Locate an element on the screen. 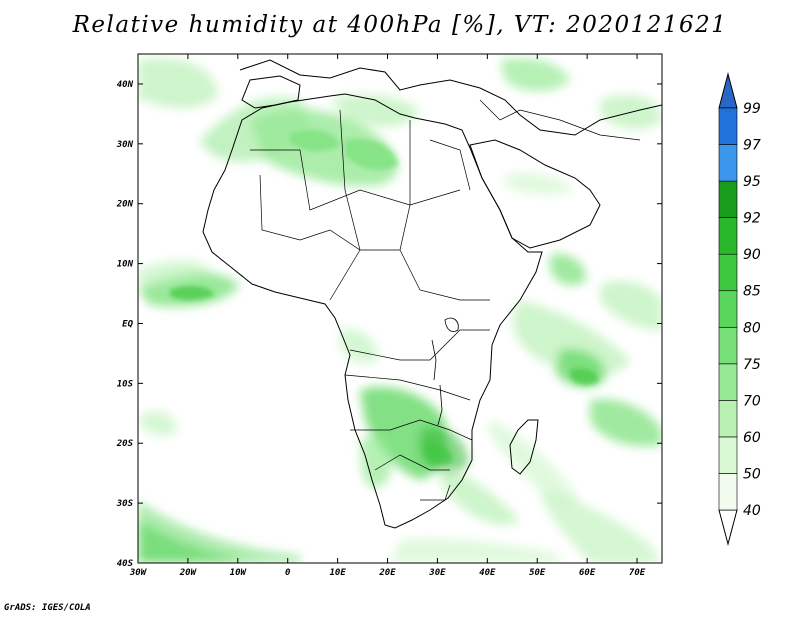 The image size is (800, 618). lat-tick-label: 10N is located at coordinates (125, 265).